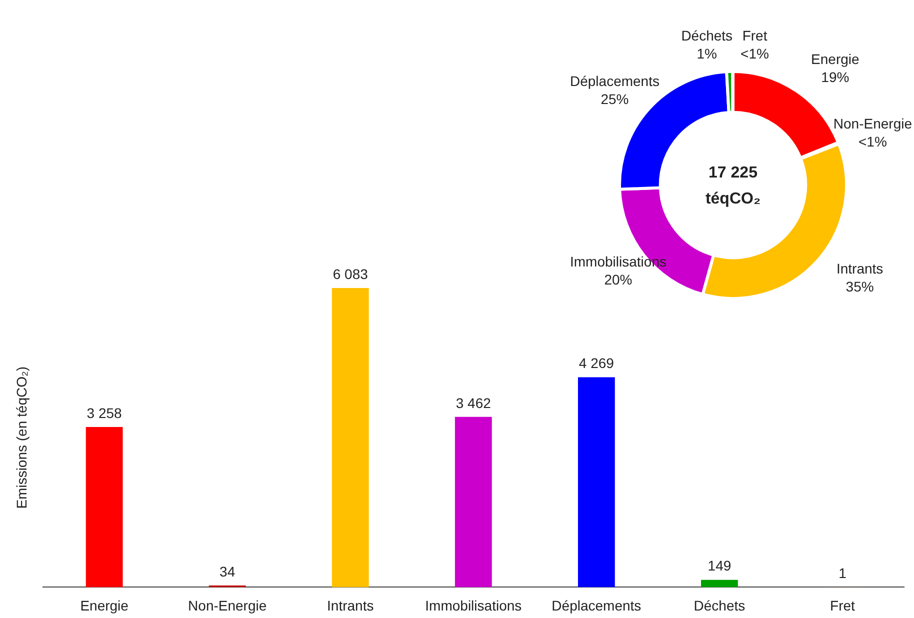 This screenshot has height=618, width=914. Describe the element at coordinates (872, 124) in the screenshot. I see `slice-label: Non-Energie` at that location.